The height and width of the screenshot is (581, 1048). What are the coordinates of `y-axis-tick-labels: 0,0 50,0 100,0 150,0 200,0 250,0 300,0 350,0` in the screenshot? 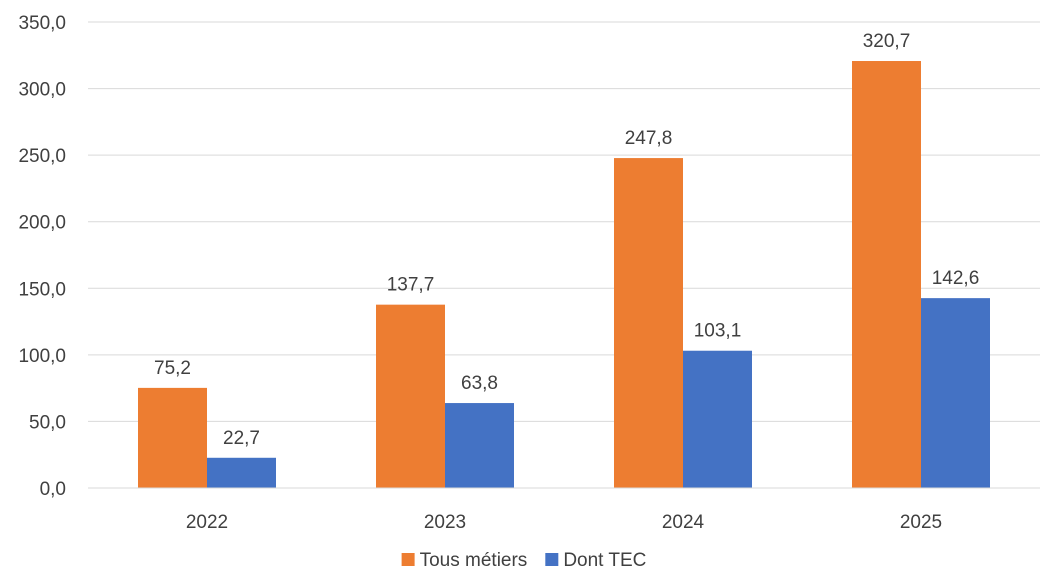 It's located at (42, 256).